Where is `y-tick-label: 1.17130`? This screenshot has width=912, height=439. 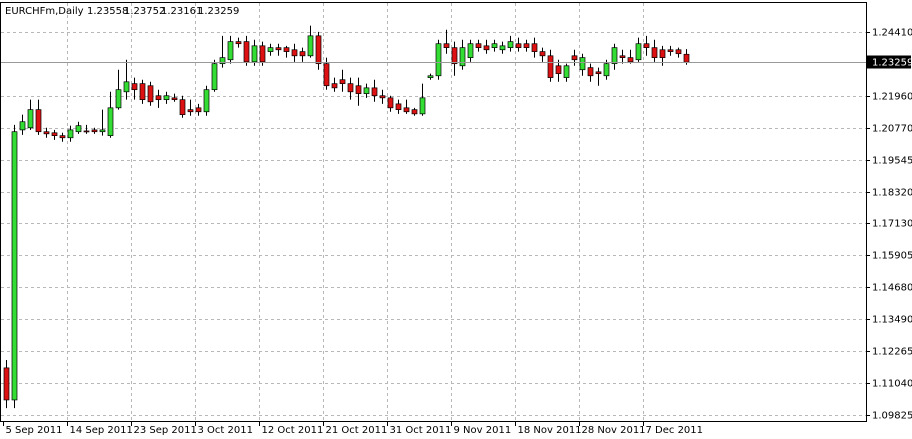 y-tick-label: 1.17130 is located at coordinates (892, 224).